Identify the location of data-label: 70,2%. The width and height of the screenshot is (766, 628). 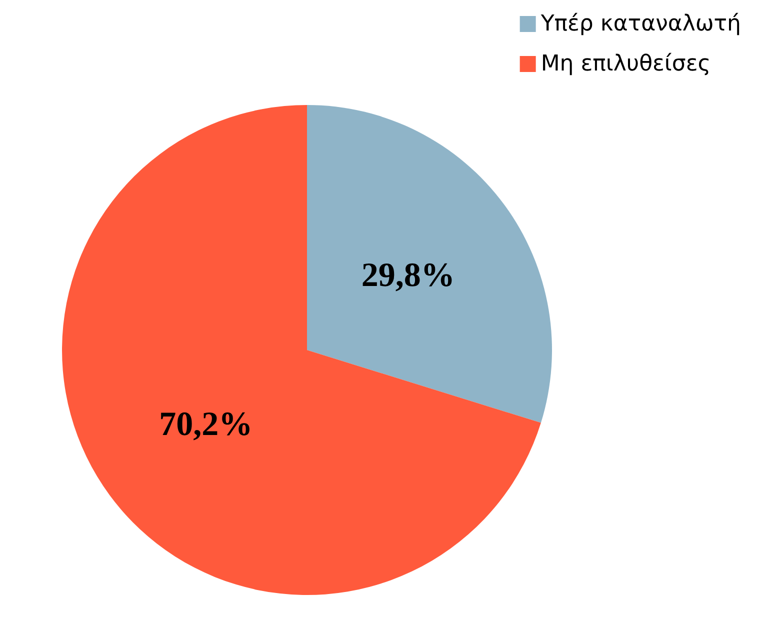
(206, 424).